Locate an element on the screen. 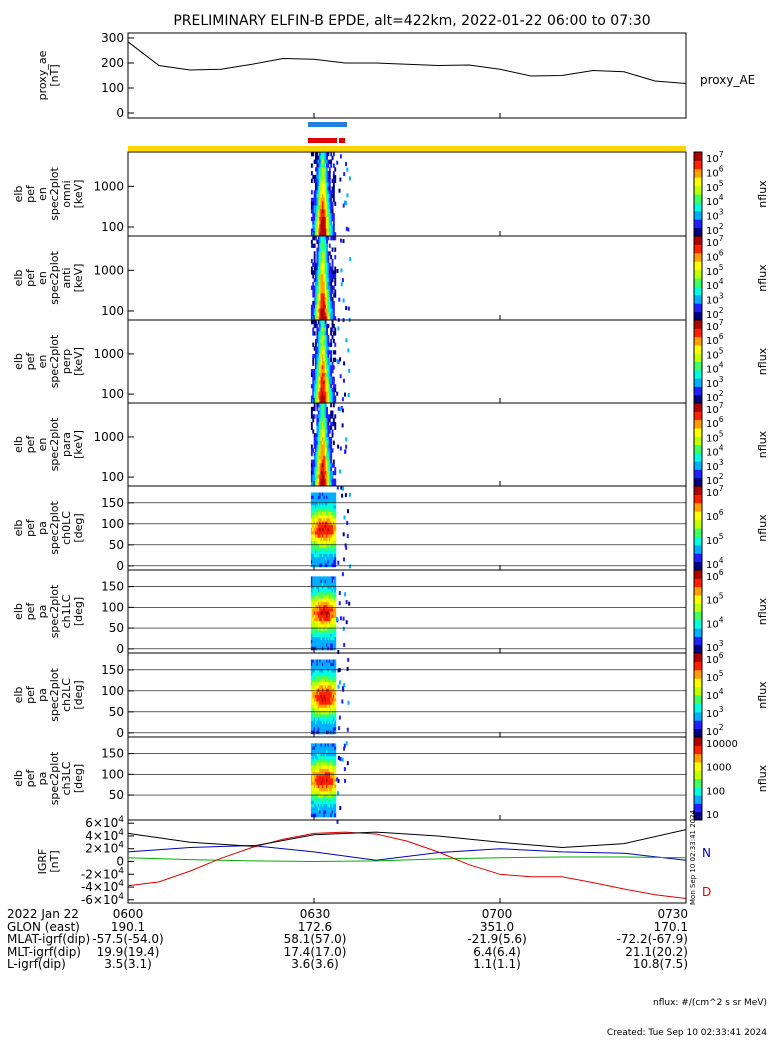 This screenshot has width=775, height=1048. ylabel-line: [keV] is located at coordinates (78, 194).